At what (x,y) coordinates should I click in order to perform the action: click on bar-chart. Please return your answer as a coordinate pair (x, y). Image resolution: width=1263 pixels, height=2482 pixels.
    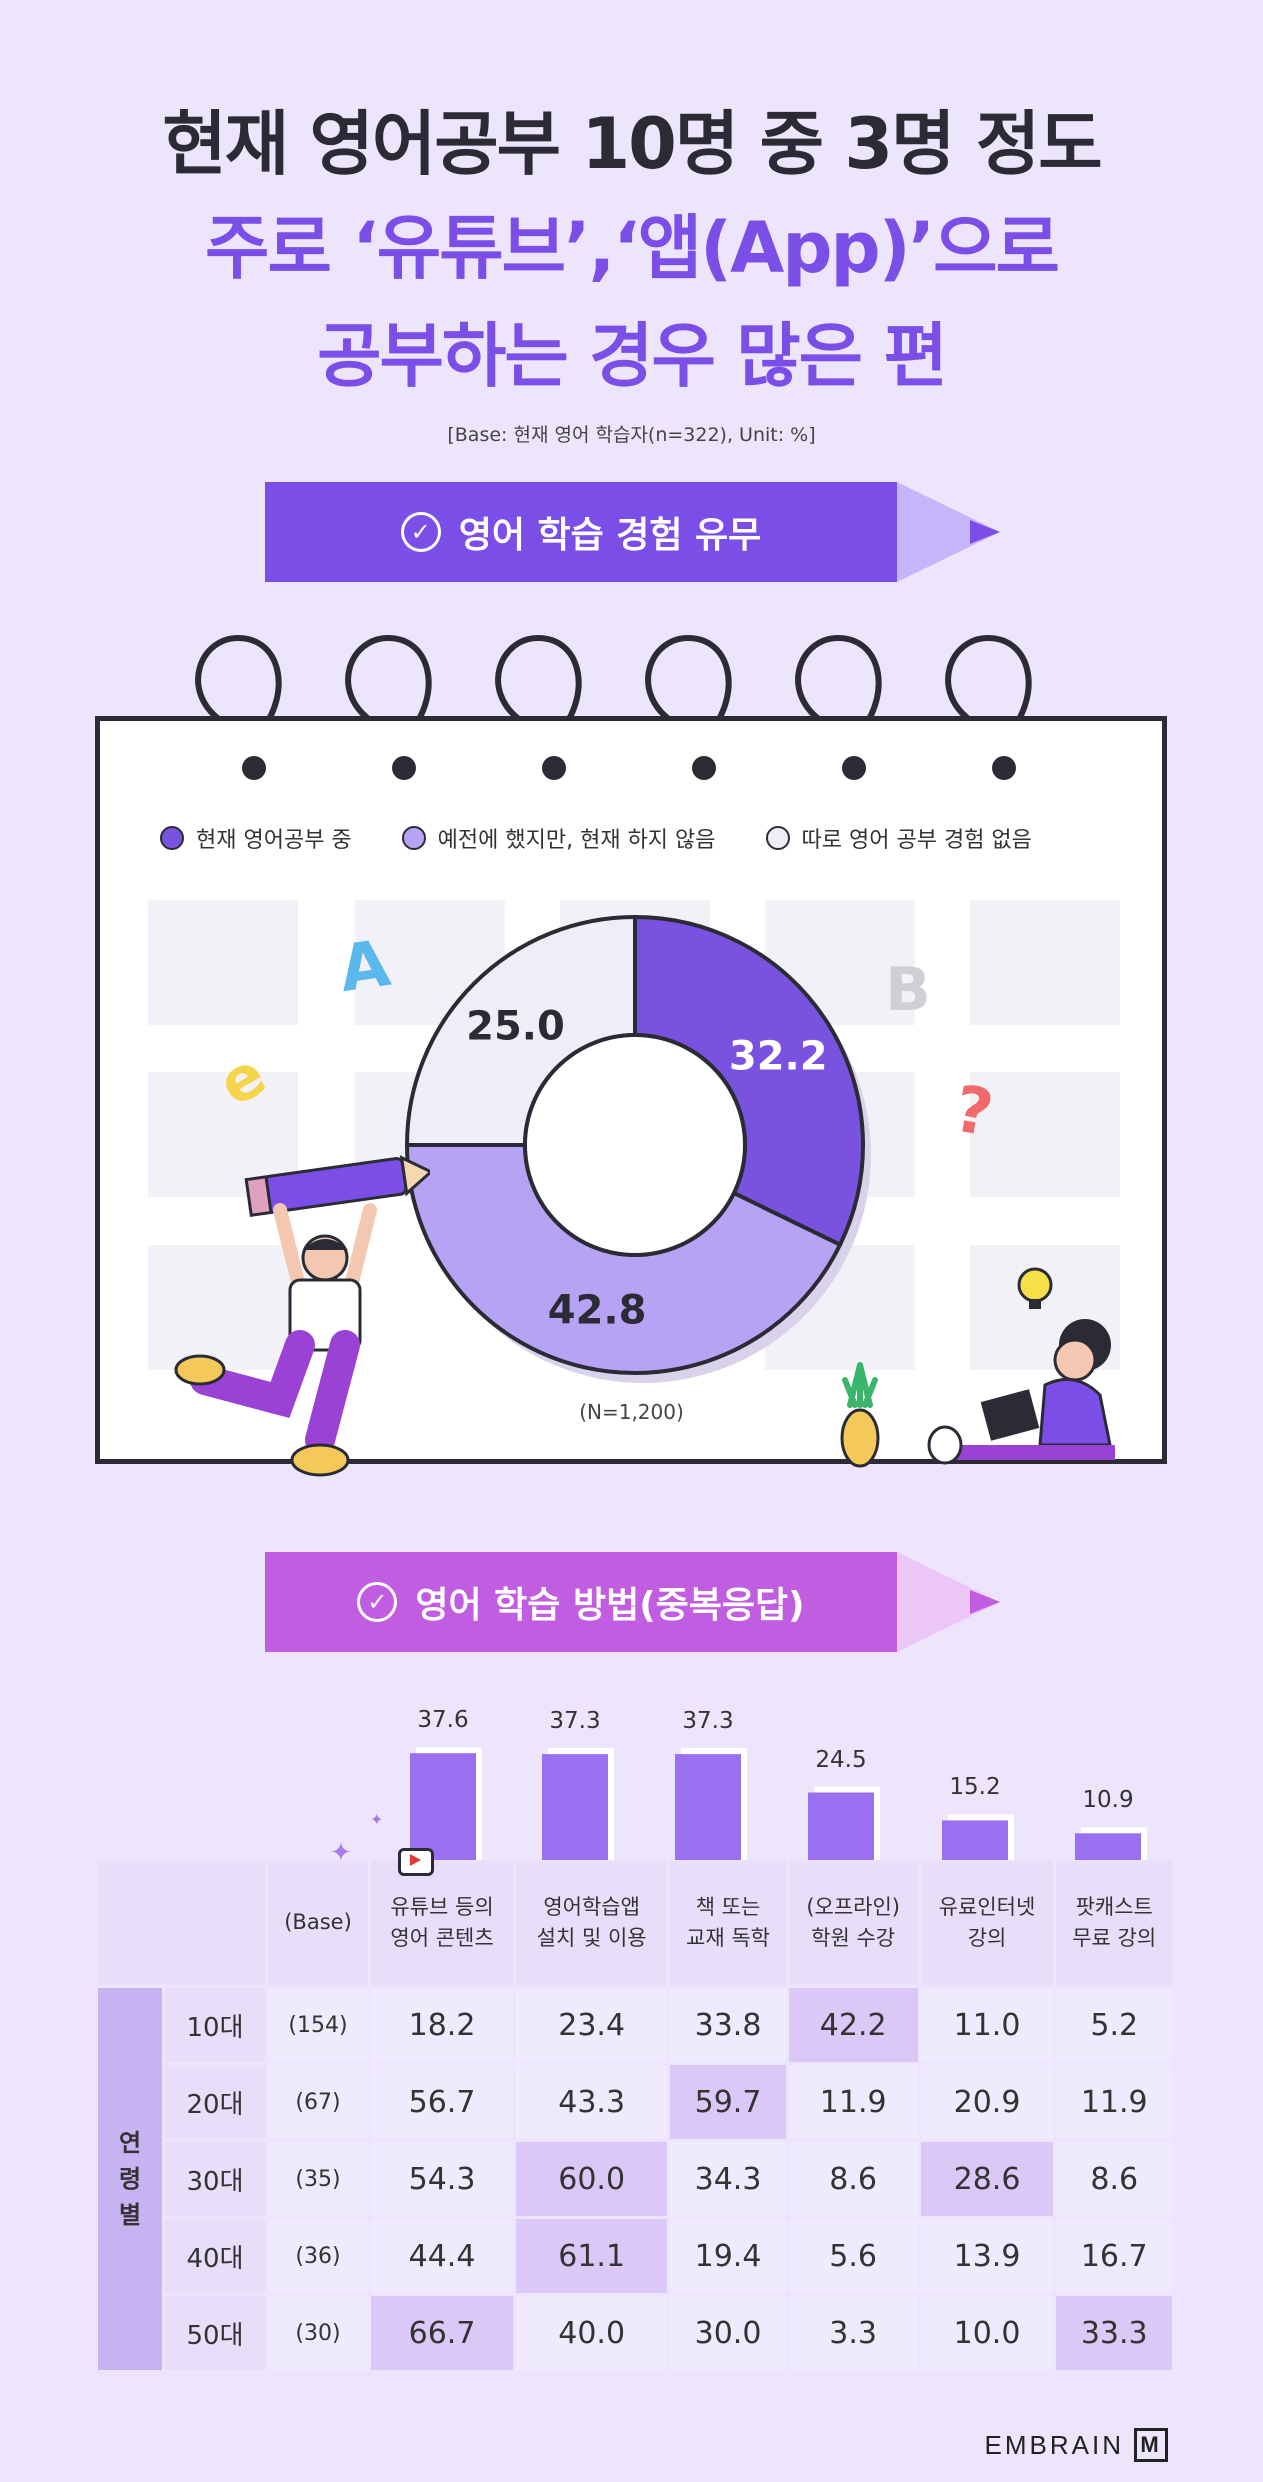
    Looking at the image, I should click on (778, 1803).